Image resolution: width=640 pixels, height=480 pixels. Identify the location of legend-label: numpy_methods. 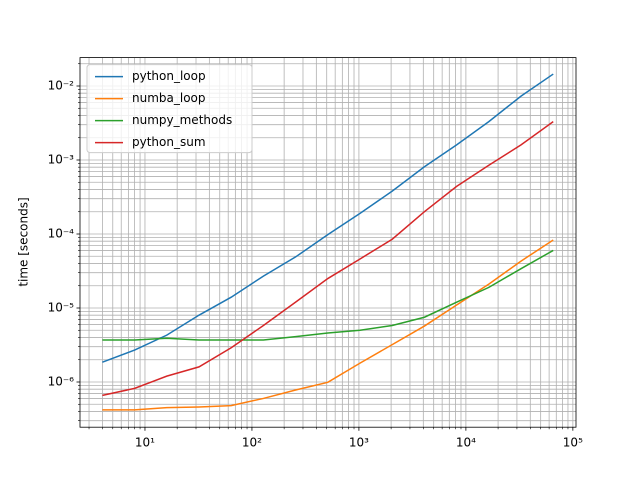
(182, 120).